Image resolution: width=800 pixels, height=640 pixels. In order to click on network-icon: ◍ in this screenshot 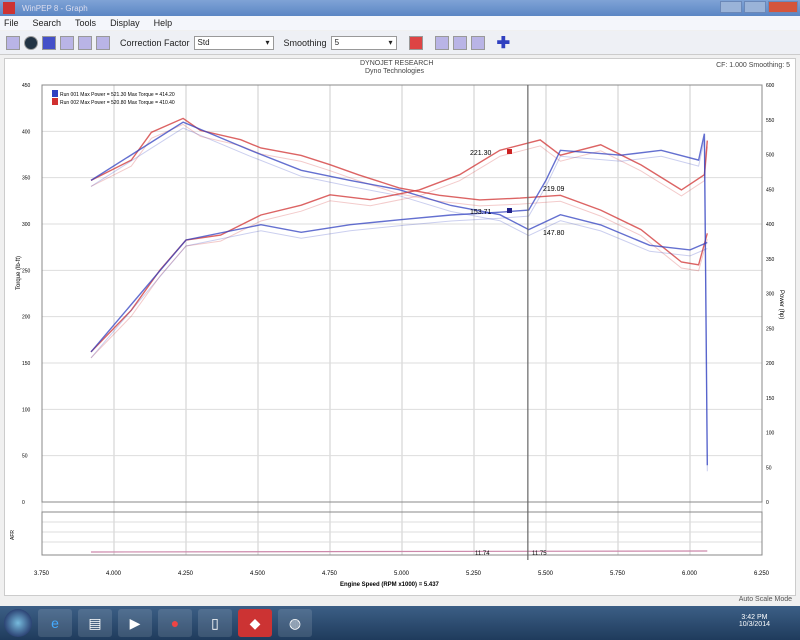, I will do `click(295, 623)`.